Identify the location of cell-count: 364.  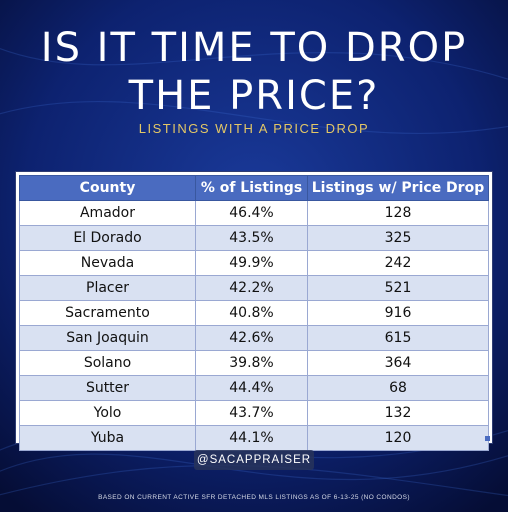
(398, 363).